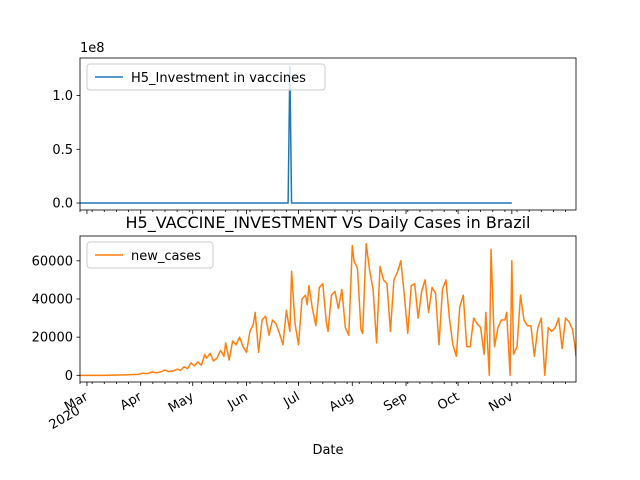 Image resolution: width=640 pixels, height=480 pixels. I want to click on x-tick-label: Sep, so click(395, 401).